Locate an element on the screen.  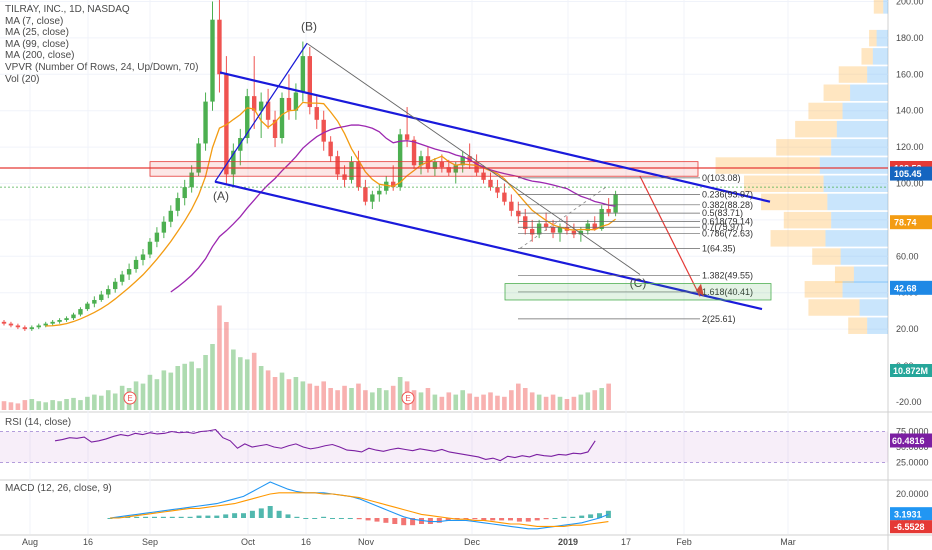
resistance-zone is located at coordinates (424, 169).